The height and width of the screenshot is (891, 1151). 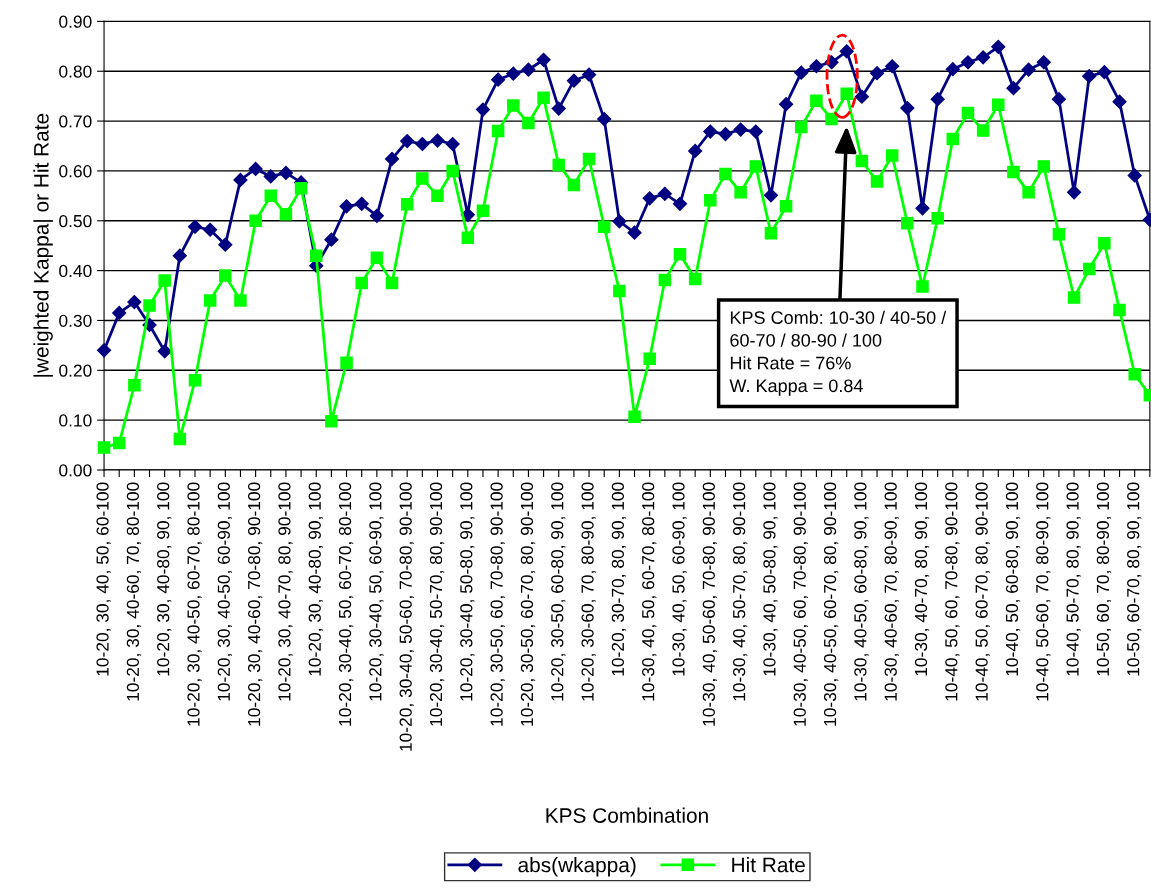 I want to click on x-tick-label: 10-30, 40-50, 60-80, 90, 100, so click(x=861, y=591).